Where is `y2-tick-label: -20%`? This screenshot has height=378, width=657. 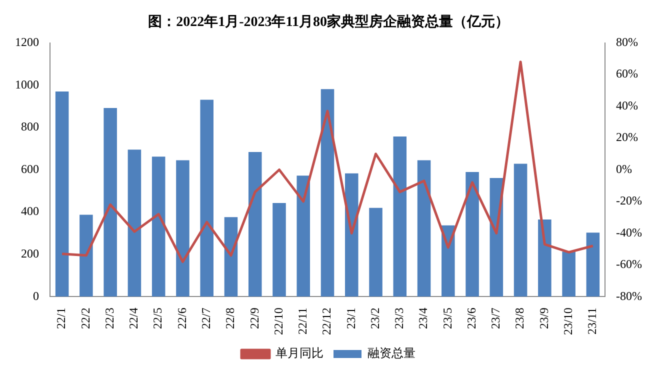
y2-tick-label: -20% is located at coordinates (629, 201).